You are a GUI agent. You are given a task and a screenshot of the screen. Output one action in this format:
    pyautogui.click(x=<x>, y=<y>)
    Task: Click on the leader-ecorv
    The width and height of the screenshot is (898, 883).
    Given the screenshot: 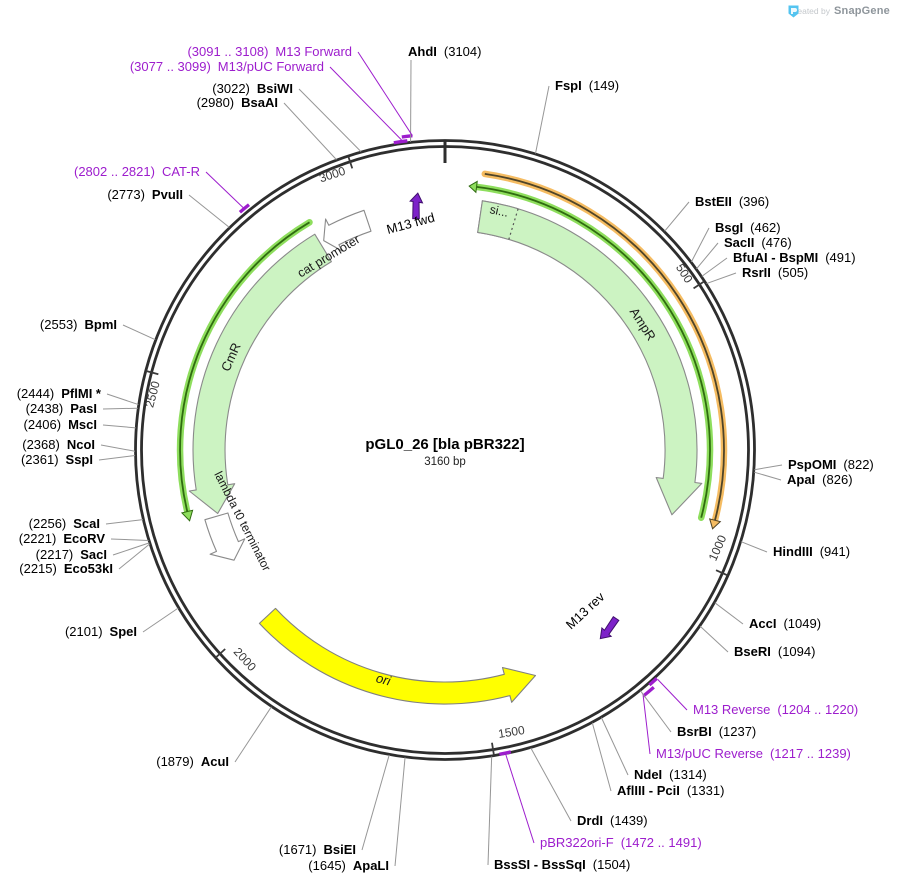 What is the action you would take?
    pyautogui.click(x=129, y=540)
    